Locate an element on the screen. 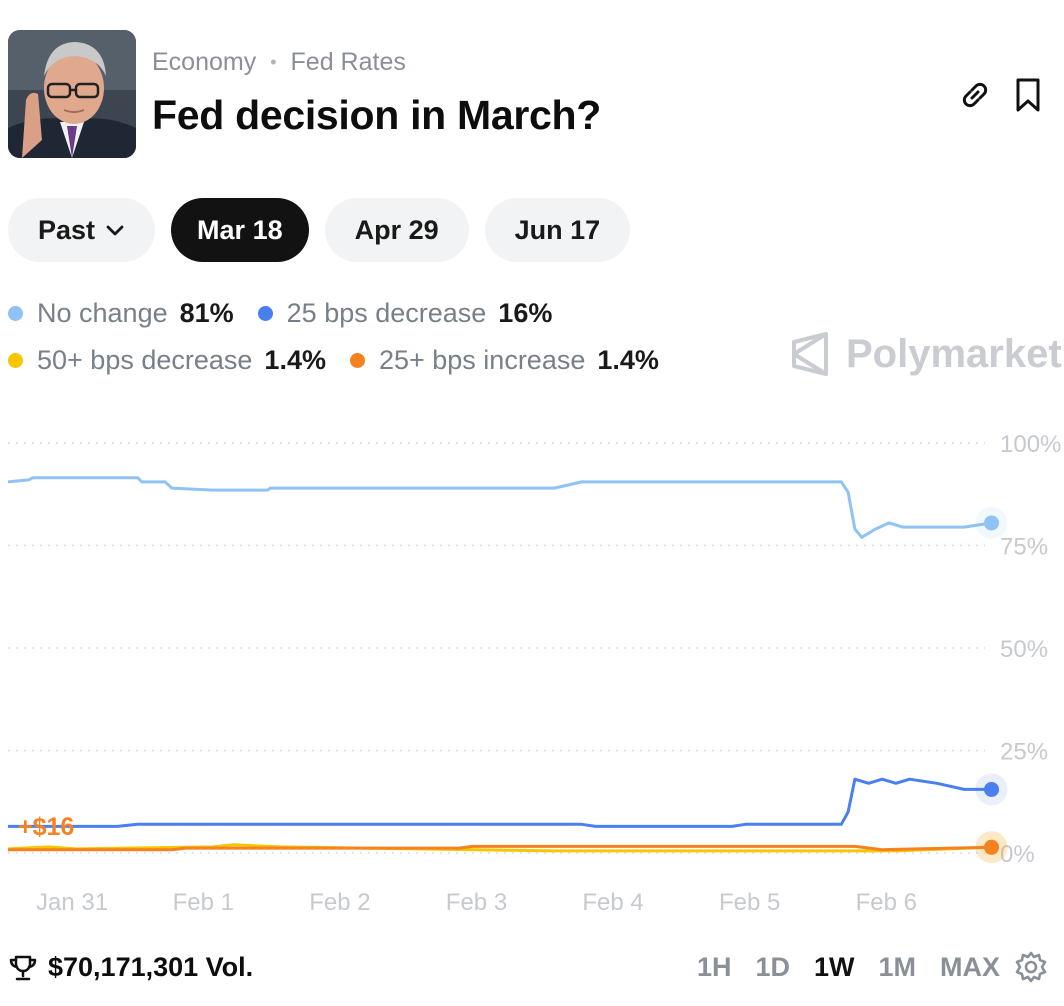  portrait-image is located at coordinates (72, 94).